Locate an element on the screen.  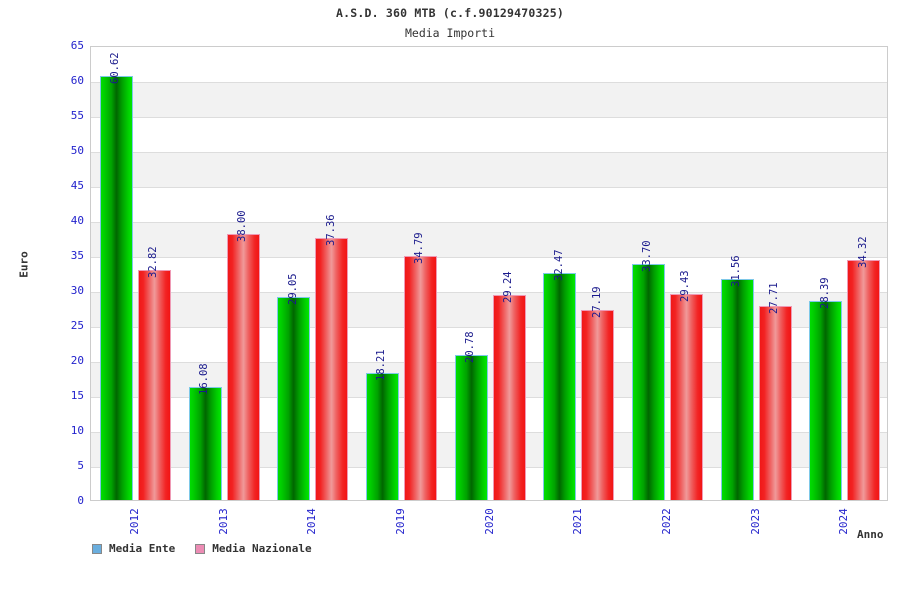
y-tick-label: 55 is located at coordinates (77, 115).